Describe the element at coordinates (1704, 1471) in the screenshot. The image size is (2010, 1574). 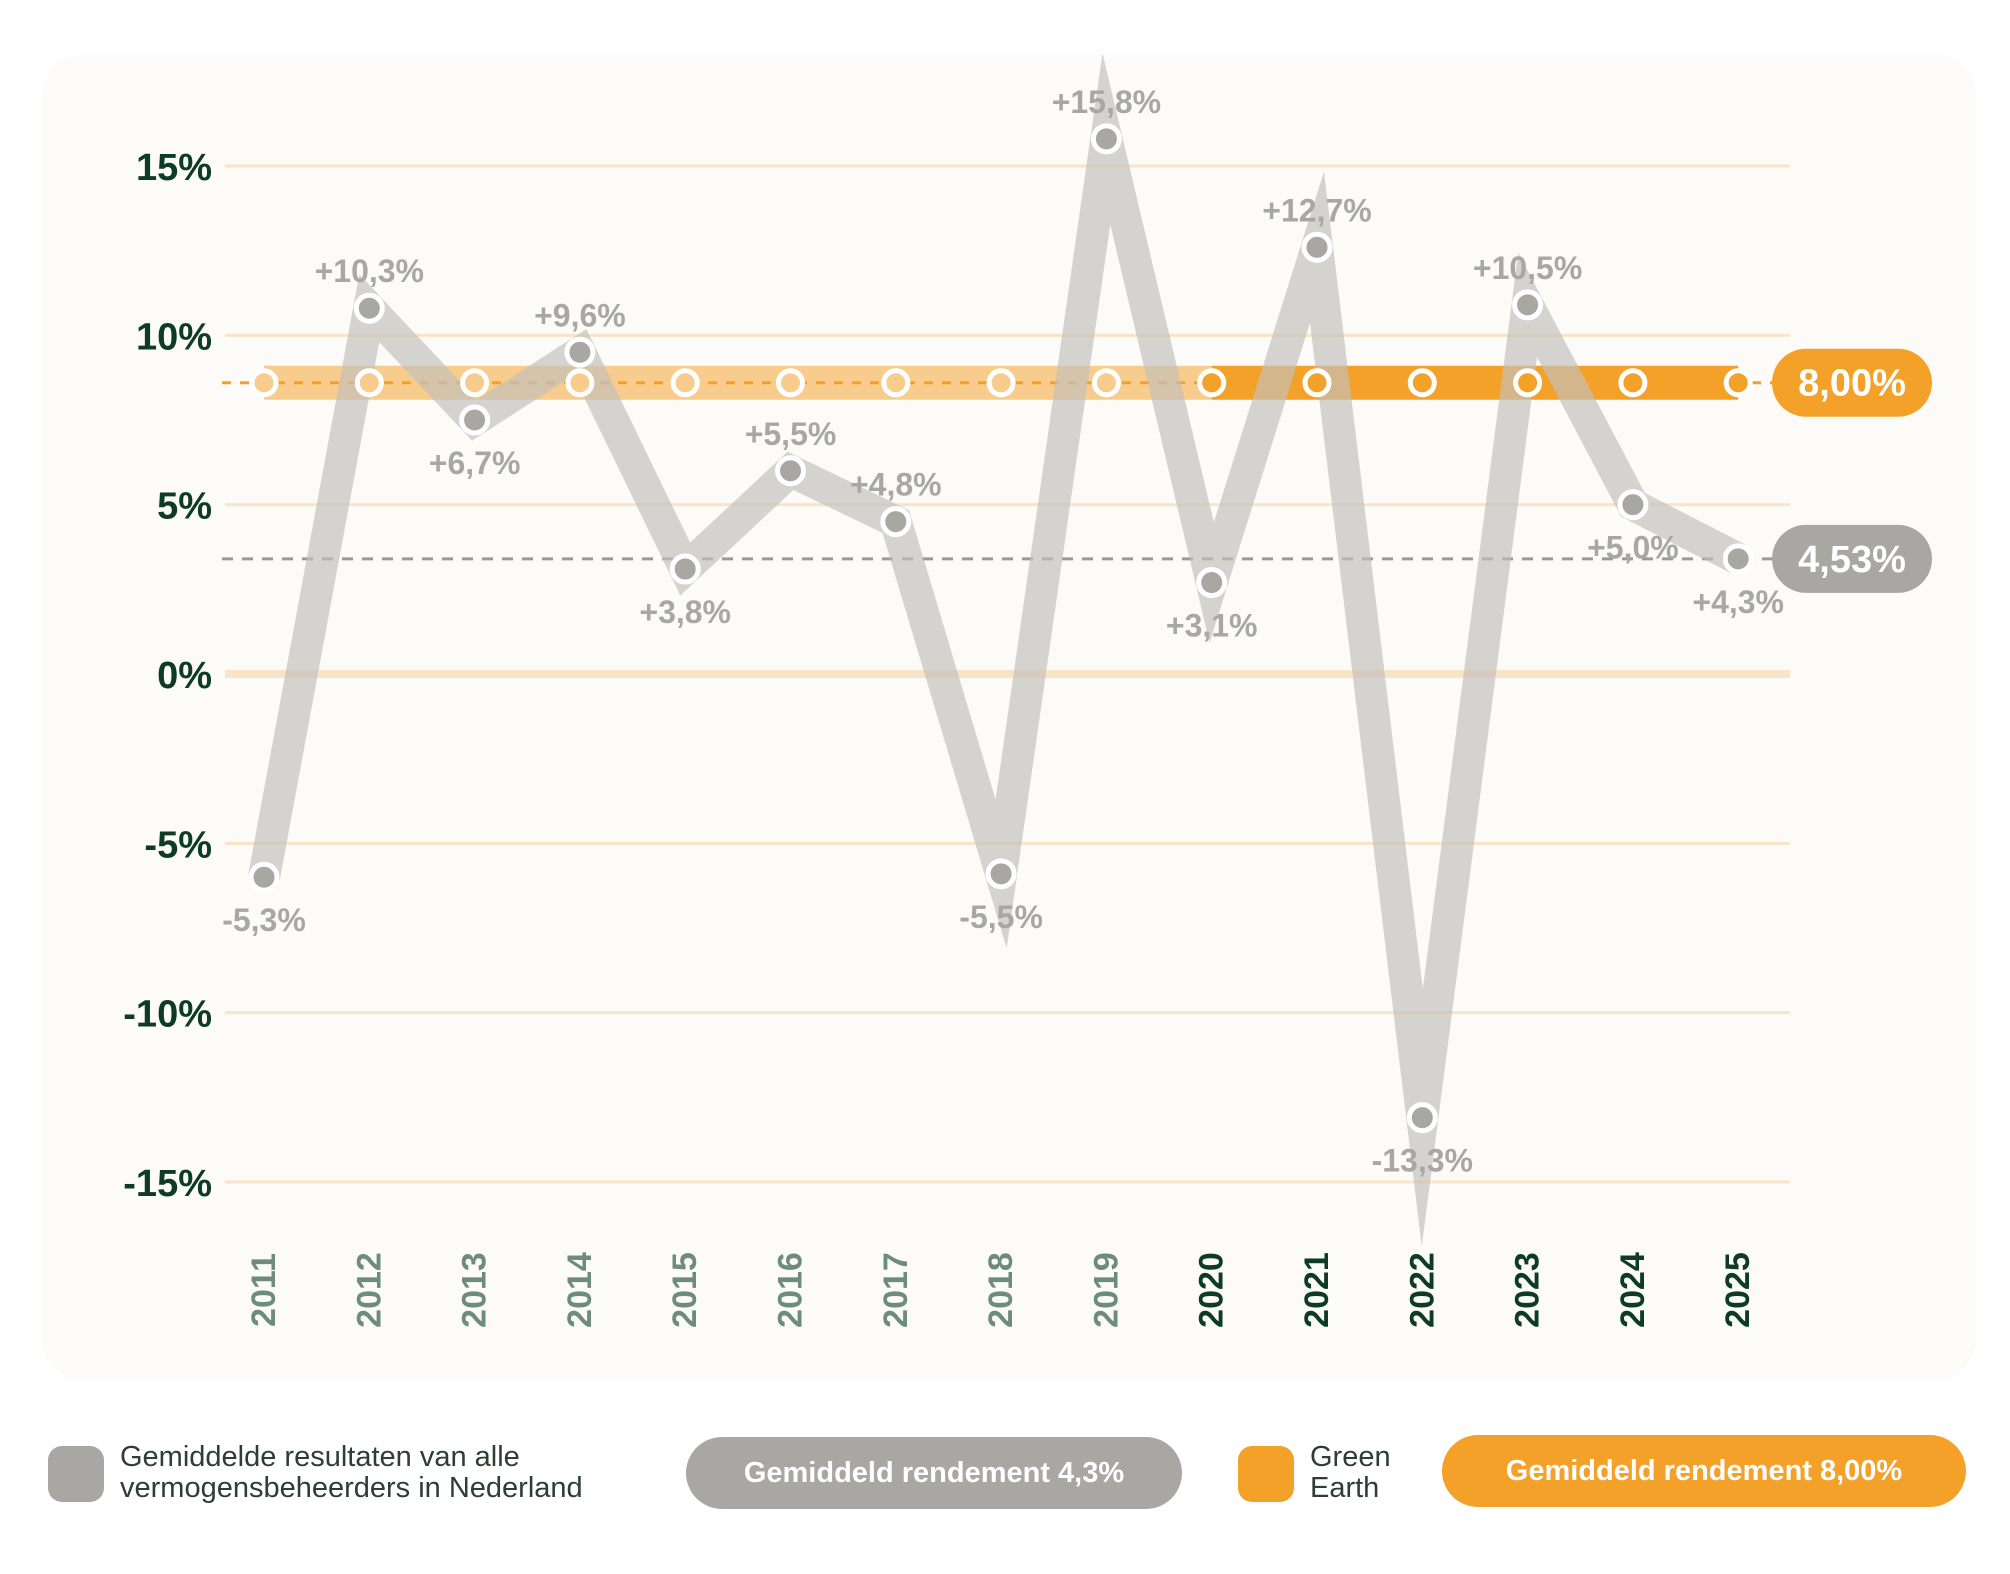
I see `legend-pill-orange: Gemiddeld rendement 8,00%` at that location.